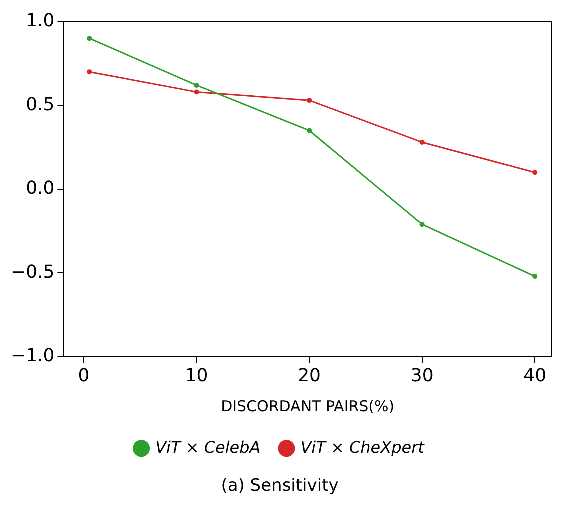 This screenshot has height=513, width=564. I want to click on y-tick-label: 0.0, so click(40, 189).